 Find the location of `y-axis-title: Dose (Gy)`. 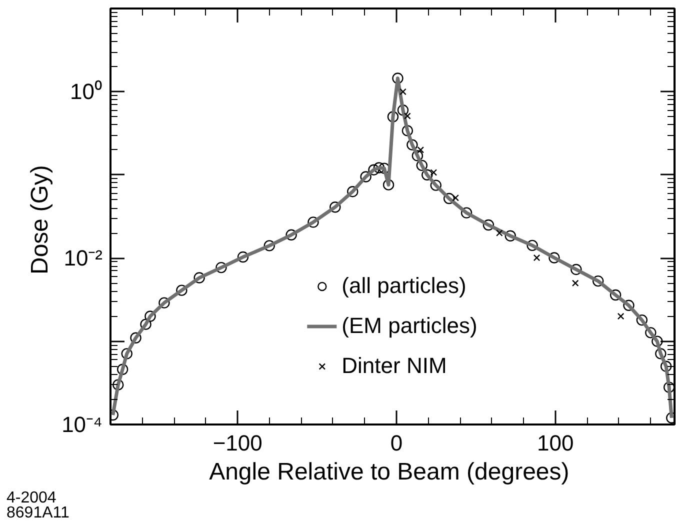

y-axis-title: Dose (Gy) is located at coordinates (40, 220).